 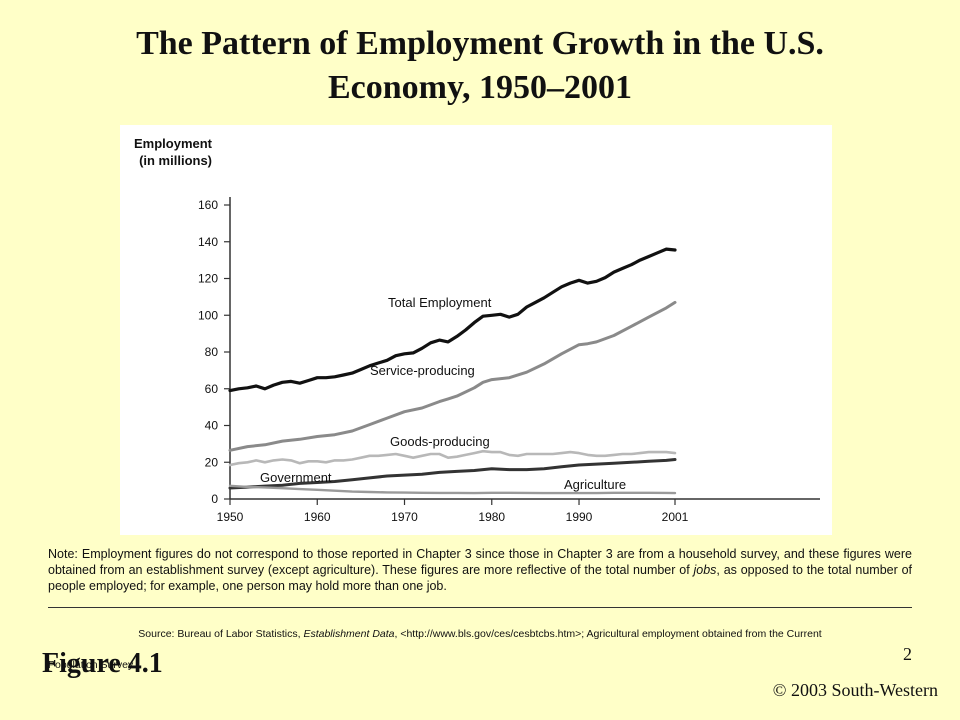 I want to click on y-tick-label: 20, so click(x=212, y=462).